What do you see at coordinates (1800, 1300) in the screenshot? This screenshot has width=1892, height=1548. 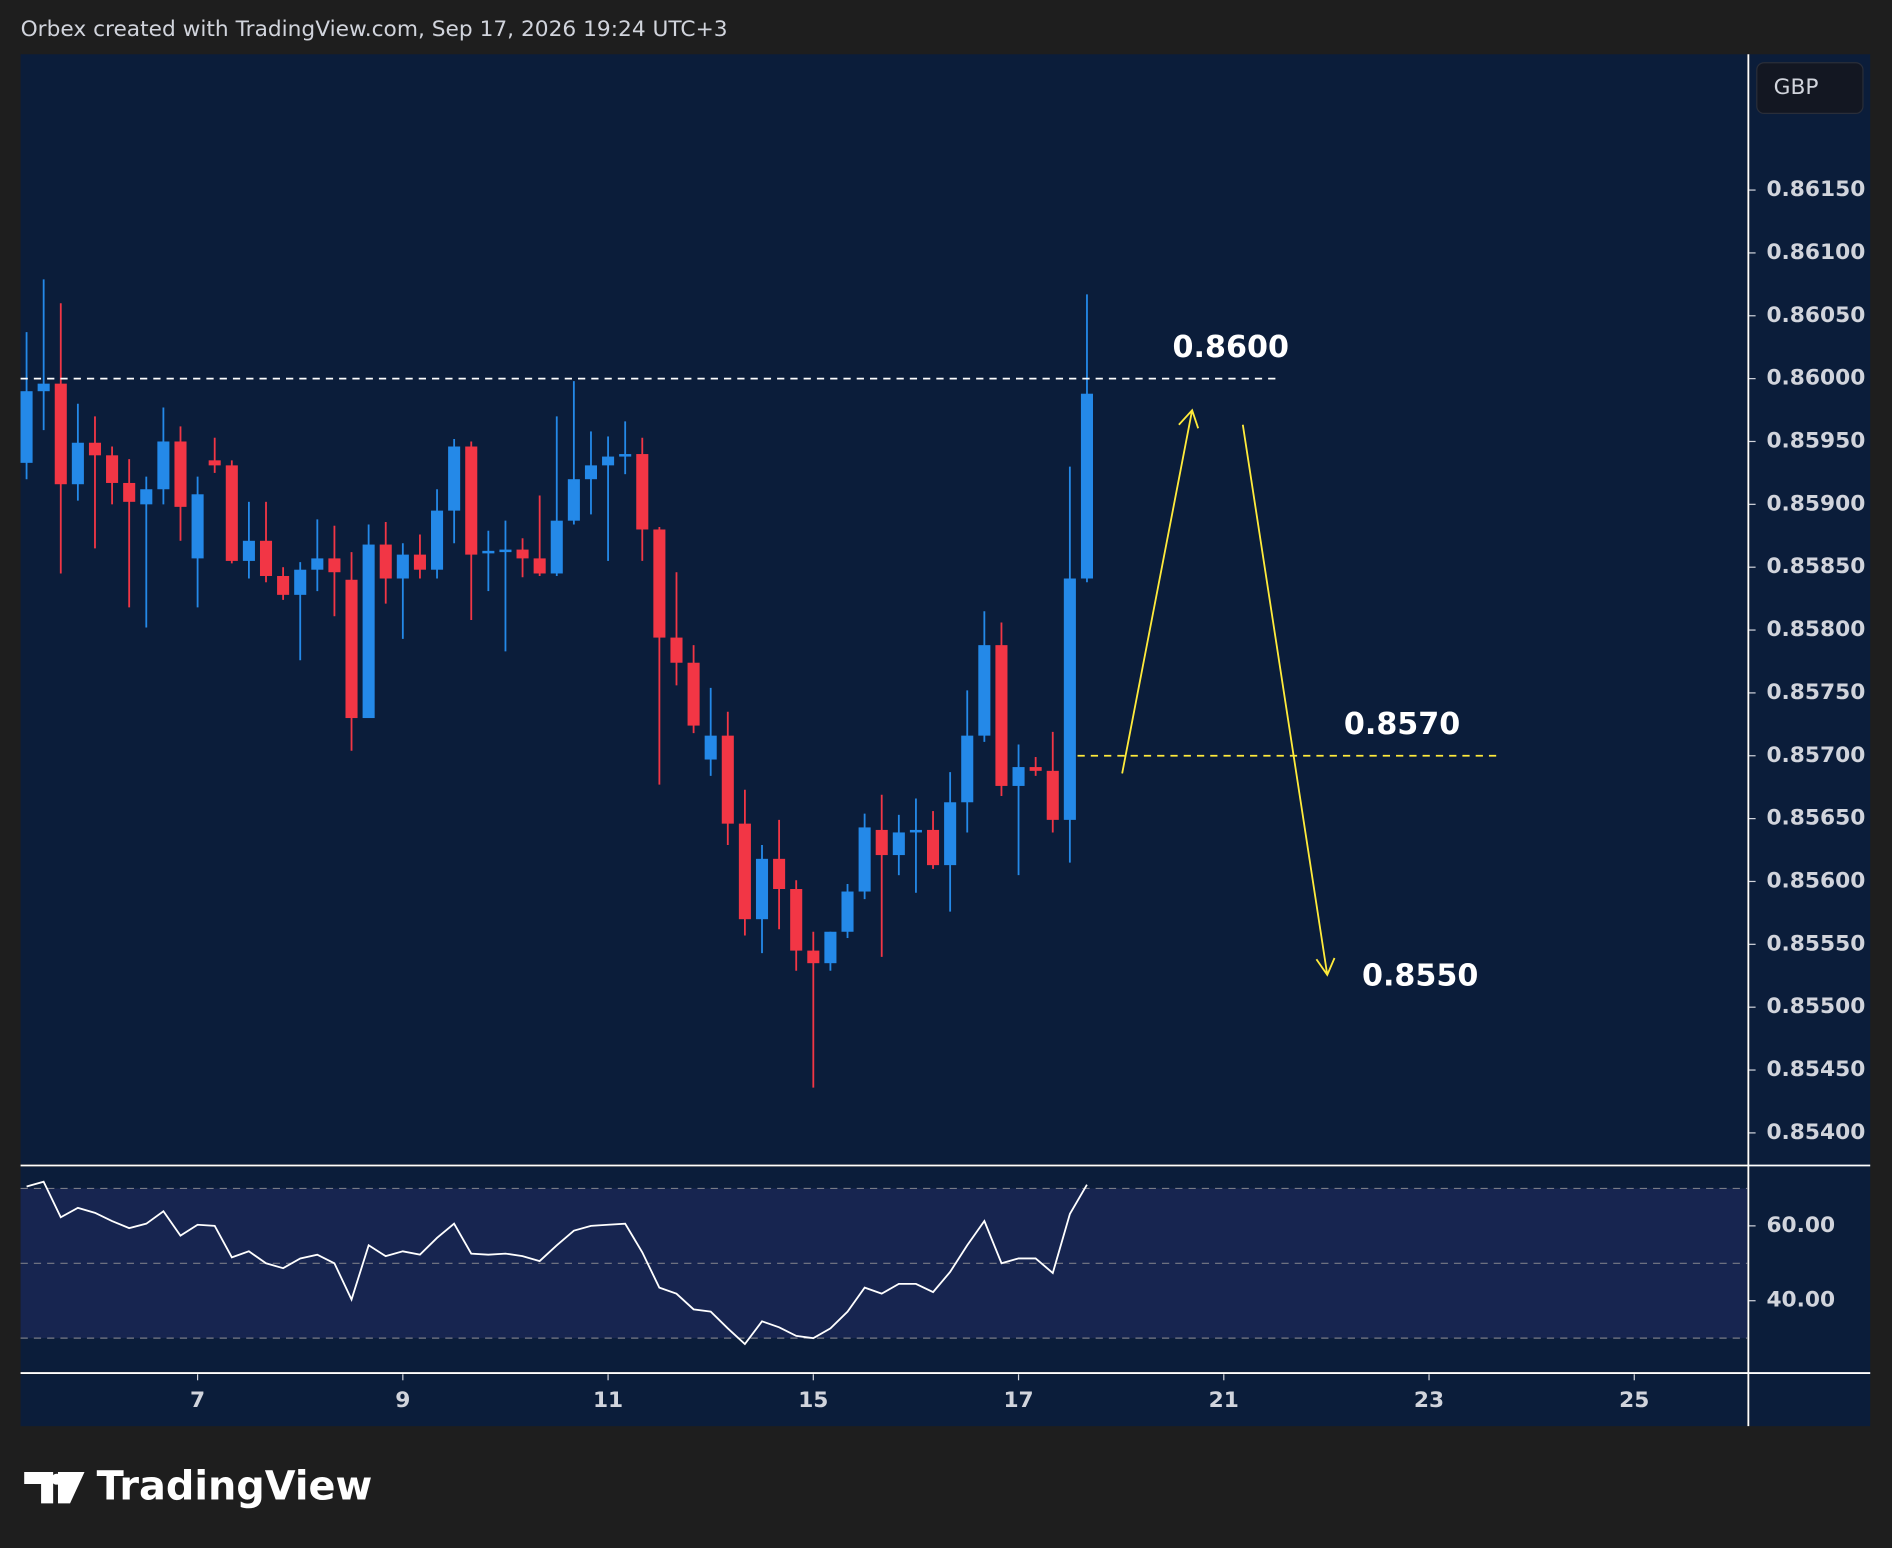 I see `y-tick-label: 40.00` at bounding box center [1800, 1300].